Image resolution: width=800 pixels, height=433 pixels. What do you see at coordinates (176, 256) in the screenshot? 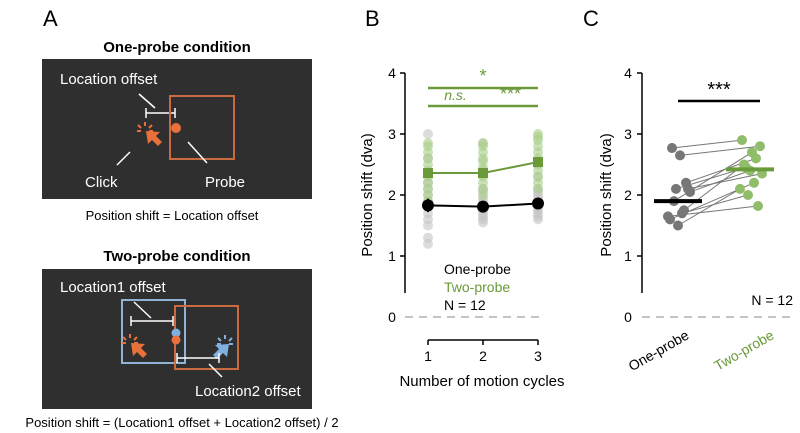
I see `two-probe-title: Two-probe condition` at bounding box center [176, 256].